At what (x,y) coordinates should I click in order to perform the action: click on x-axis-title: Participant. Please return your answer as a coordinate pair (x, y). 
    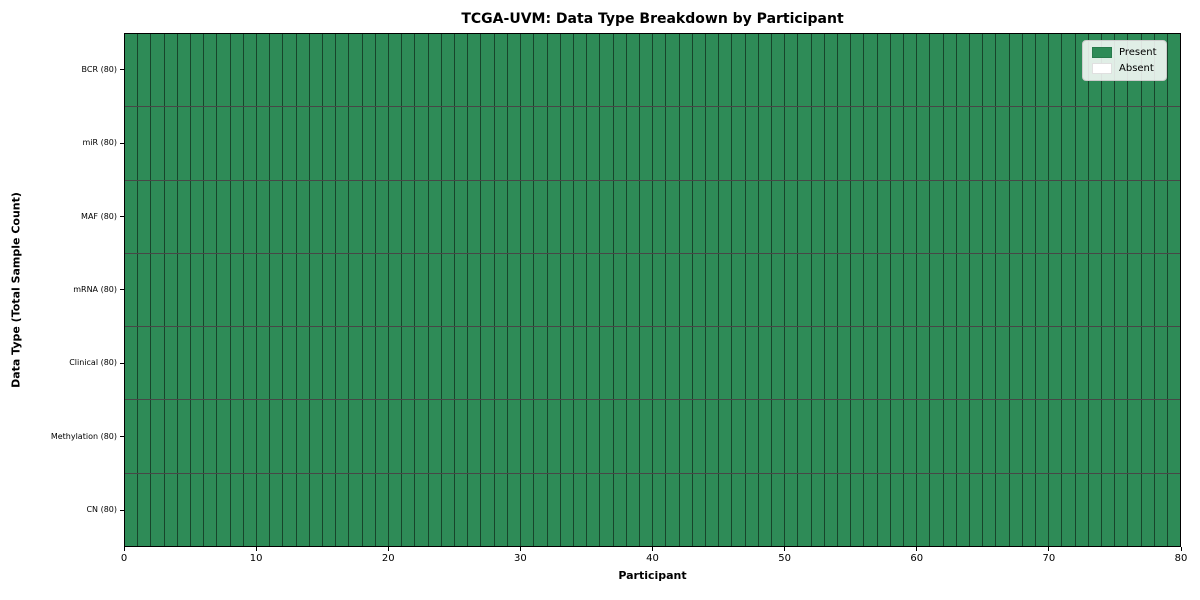
    Looking at the image, I should click on (652, 575).